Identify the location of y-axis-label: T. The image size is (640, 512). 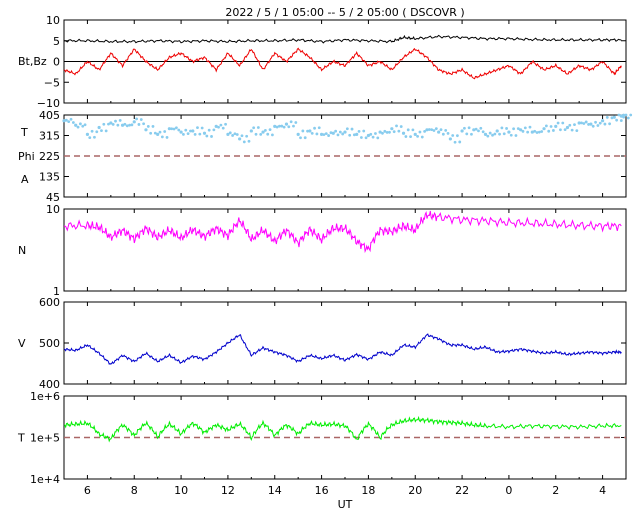
(24, 132).